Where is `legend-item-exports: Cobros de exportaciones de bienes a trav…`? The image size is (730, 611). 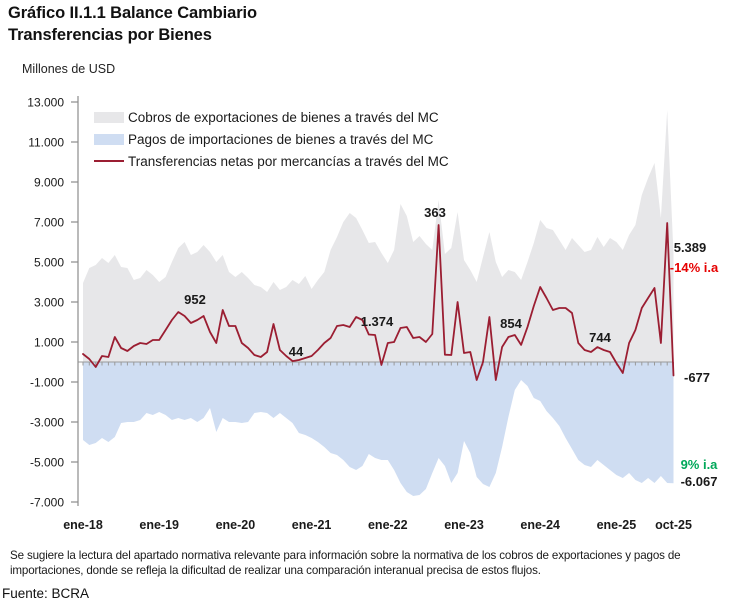 legend-item-exports: Cobros de exportaciones de bienes a trav… is located at coordinates (271, 117).